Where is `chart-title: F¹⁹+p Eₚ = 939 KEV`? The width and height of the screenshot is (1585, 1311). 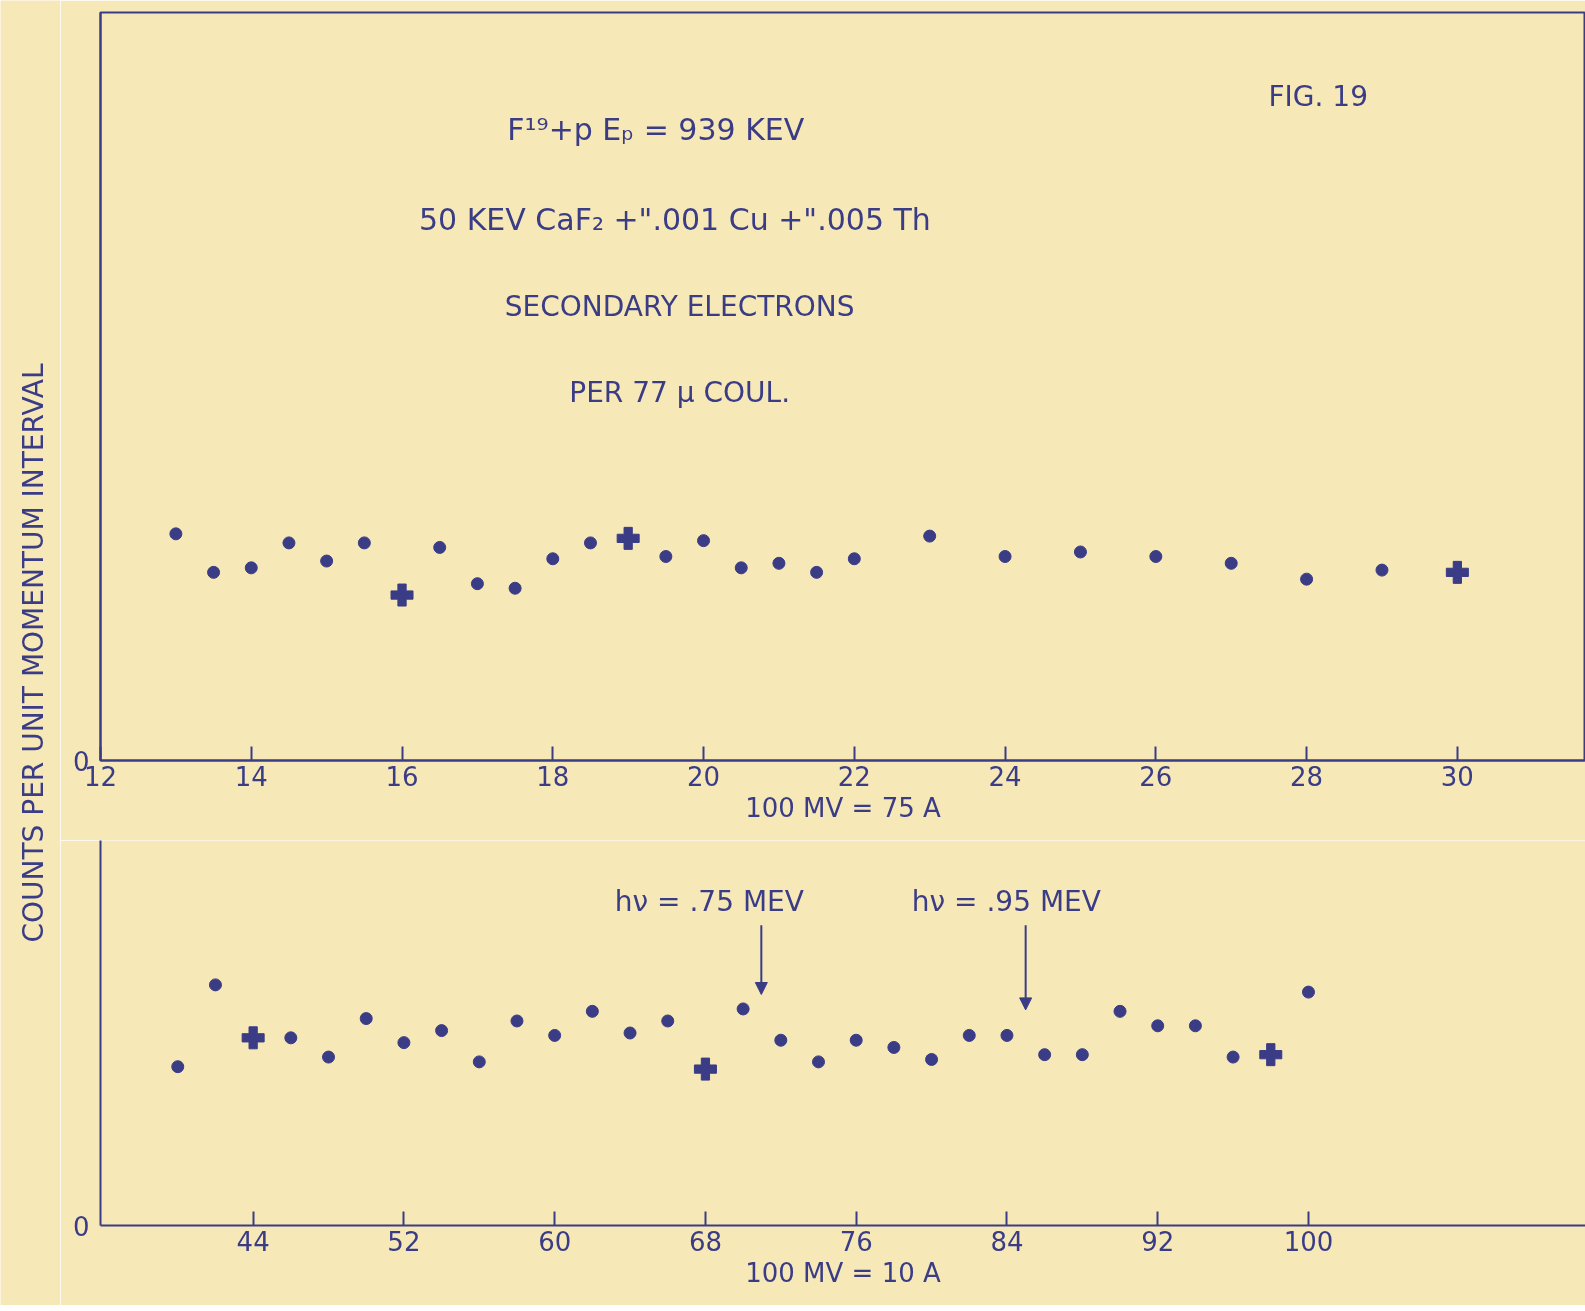
chart-title: F¹⁹+p Eₚ = 939 KEV is located at coordinates (656, 130).